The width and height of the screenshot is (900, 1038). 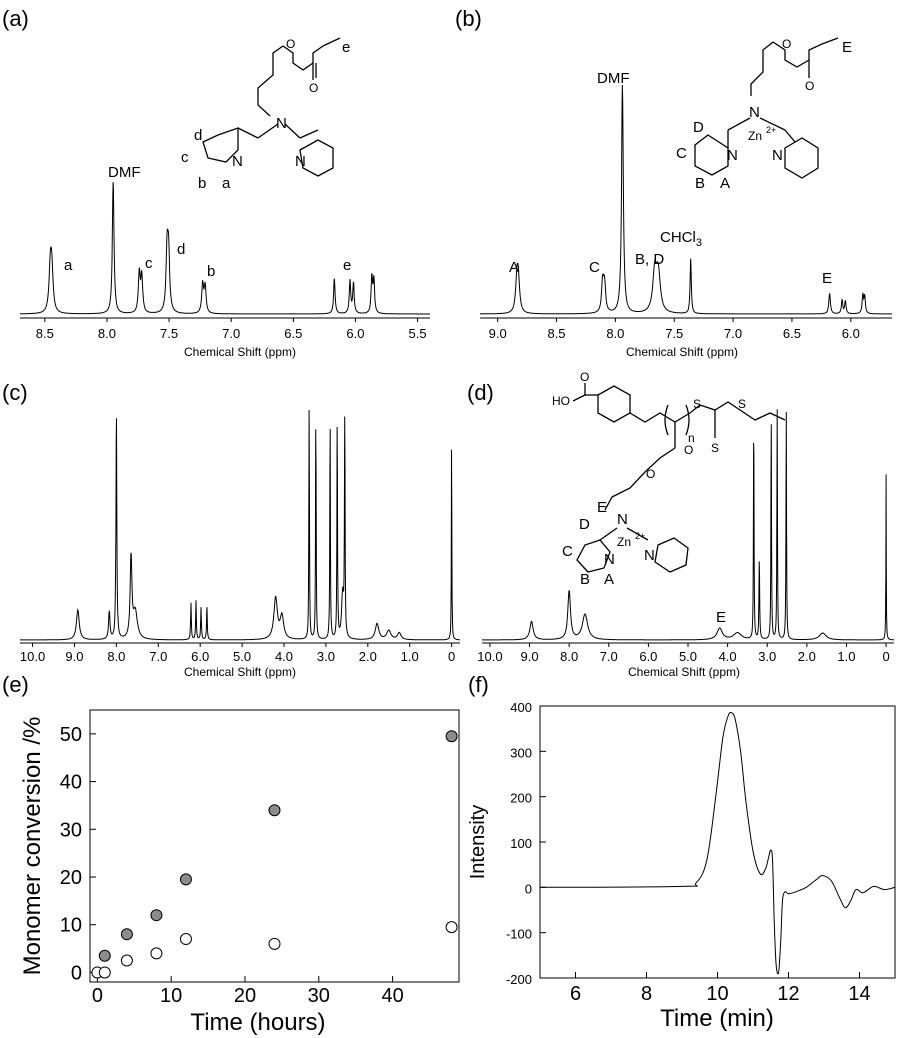 What do you see at coordinates (680, 524) in the screenshot?
I see `panel-d-nmr-spectrum: (d) HO O n S S S O O E N Zn 2+` at bounding box center [680, 524].